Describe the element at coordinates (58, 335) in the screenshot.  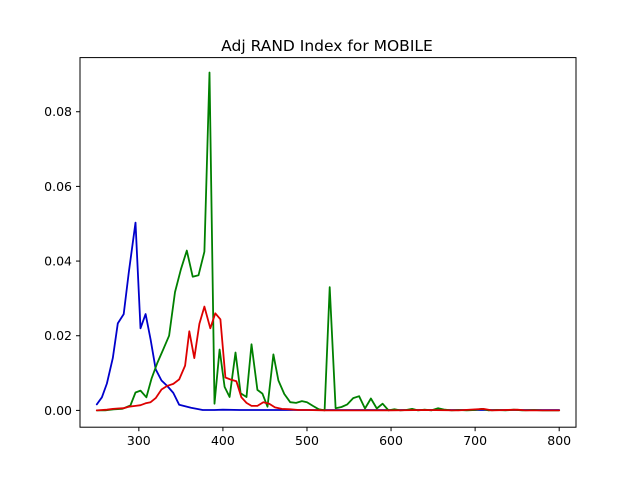
I see `y-tick-label: 0.02` at that location.